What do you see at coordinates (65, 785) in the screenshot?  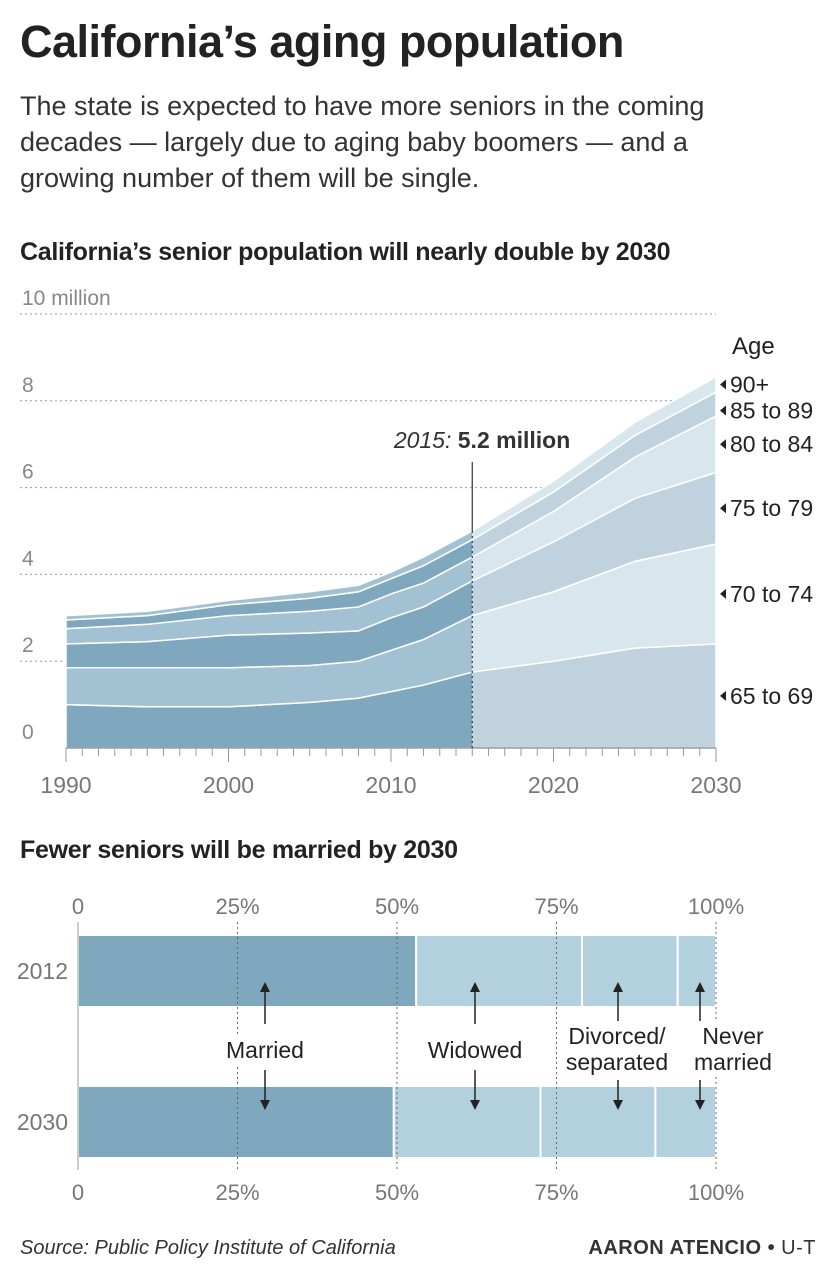 I see `x-tick-label: 1990` at bounding box center [65, 785].